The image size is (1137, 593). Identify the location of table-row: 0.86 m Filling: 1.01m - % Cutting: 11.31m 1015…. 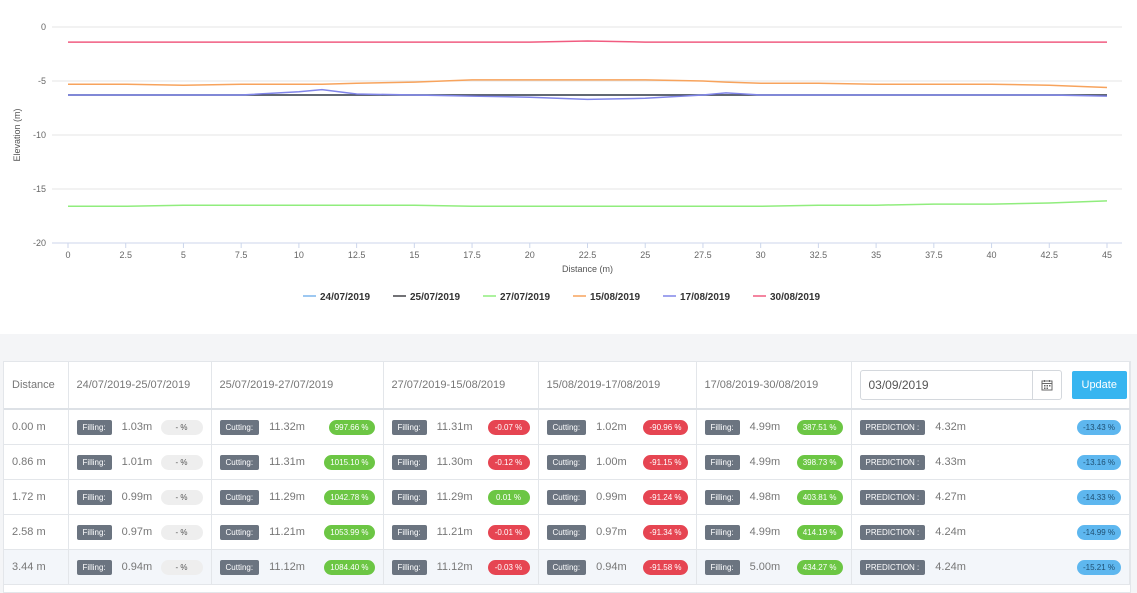
(567, 462).